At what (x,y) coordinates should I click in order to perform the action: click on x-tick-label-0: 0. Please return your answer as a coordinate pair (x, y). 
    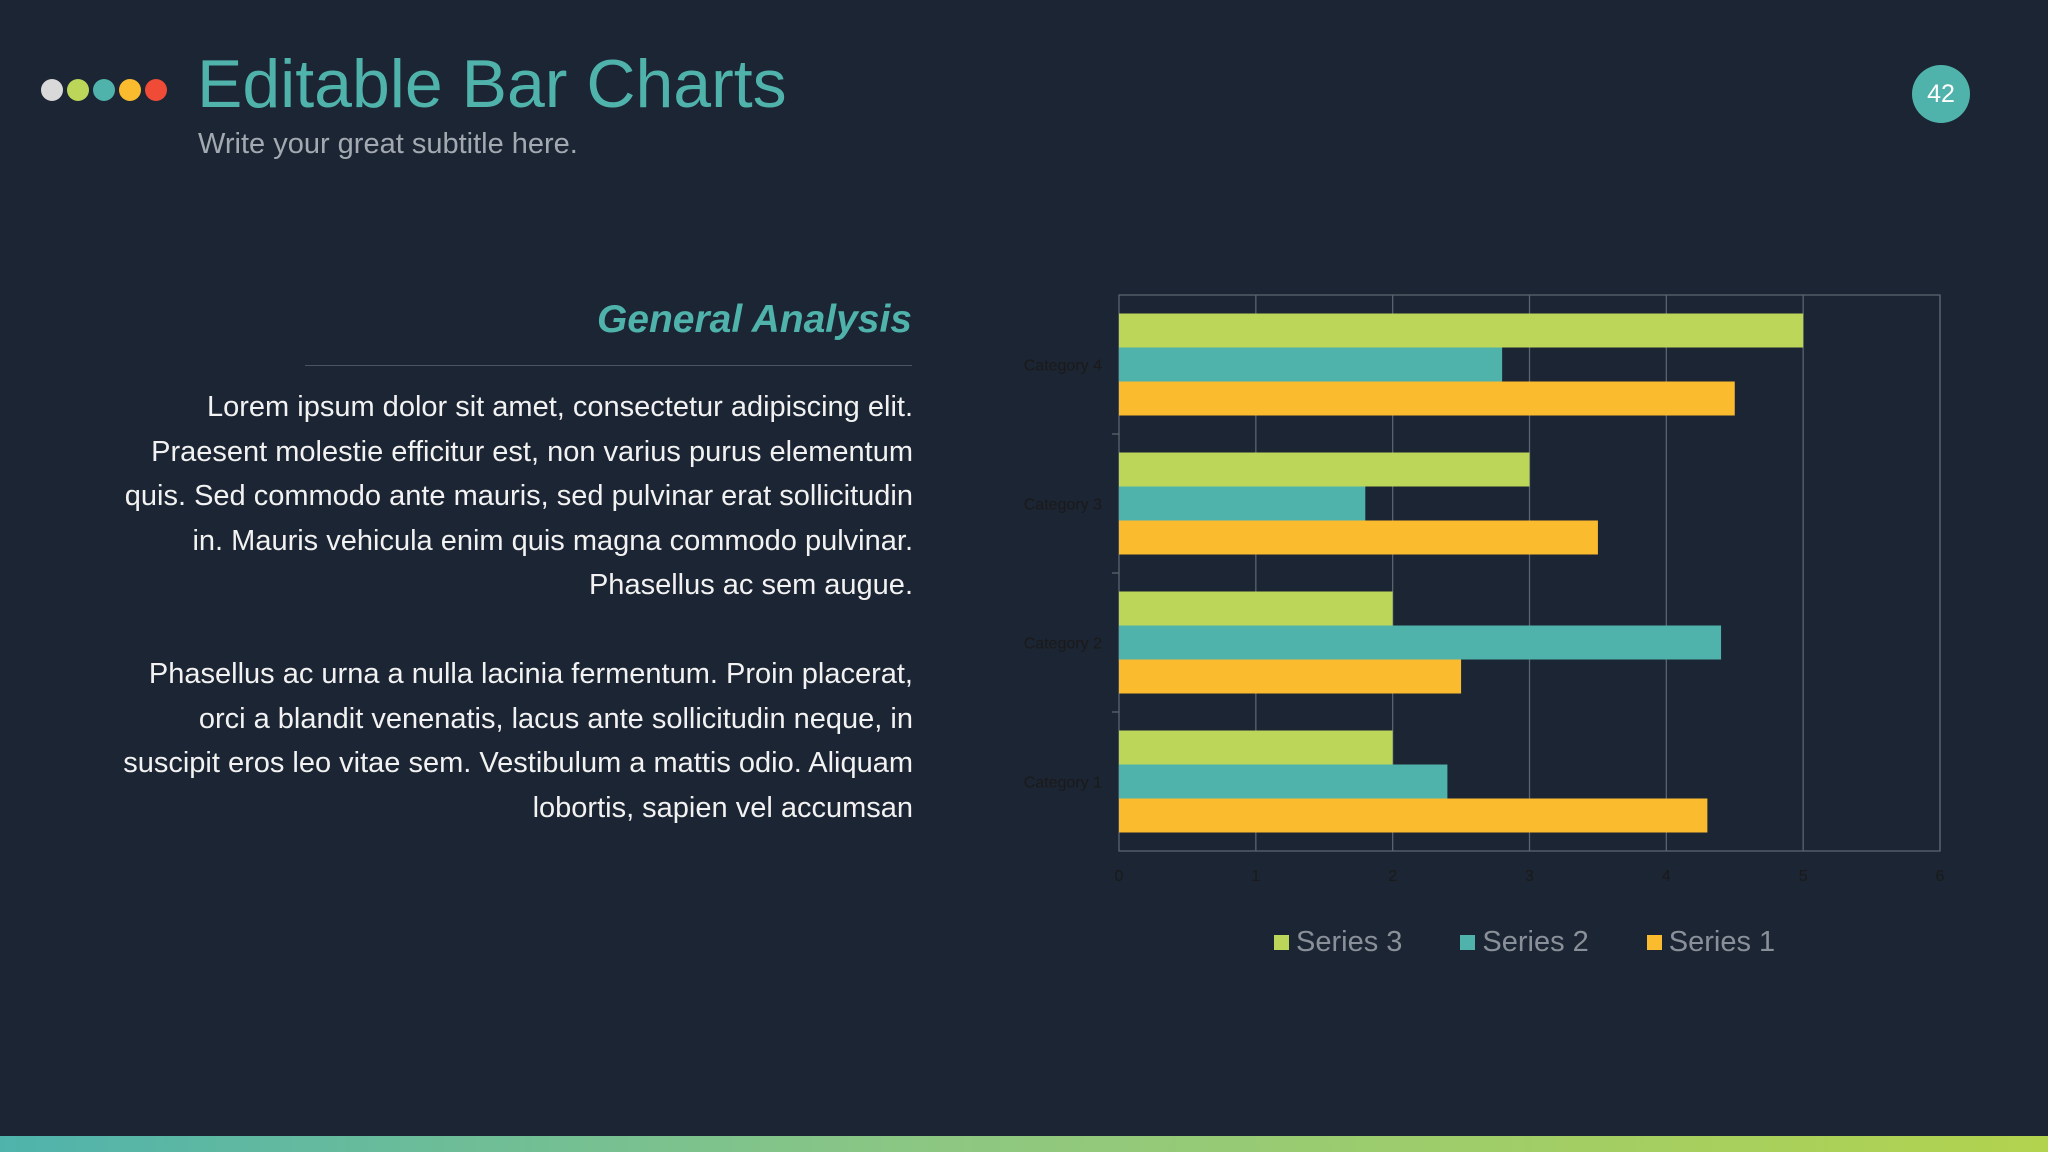
    Looking at the image, I should click on (1119, 876).